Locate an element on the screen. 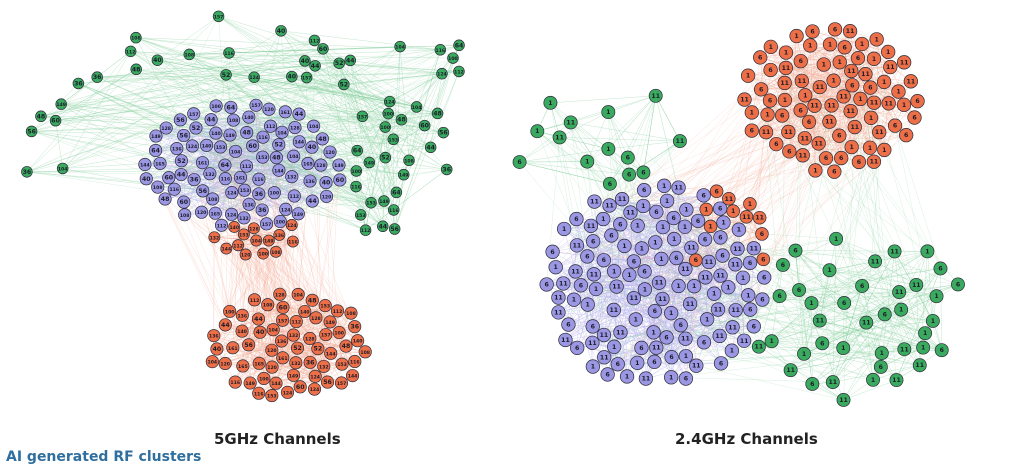  graph-node: 44 is located at coordinates (383, 226).